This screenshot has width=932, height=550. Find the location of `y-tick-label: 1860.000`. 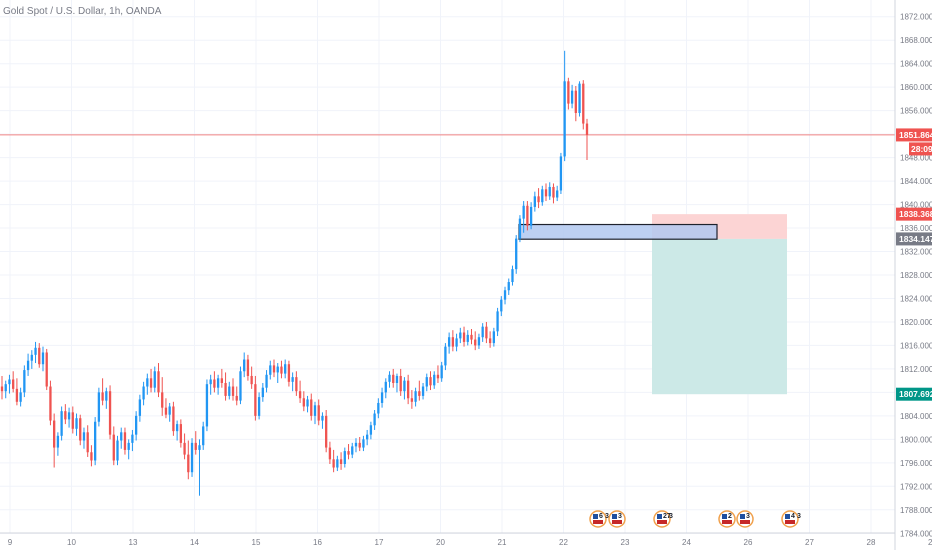

y-tick-label: 1860.000 is located at coordinates (916, 87).